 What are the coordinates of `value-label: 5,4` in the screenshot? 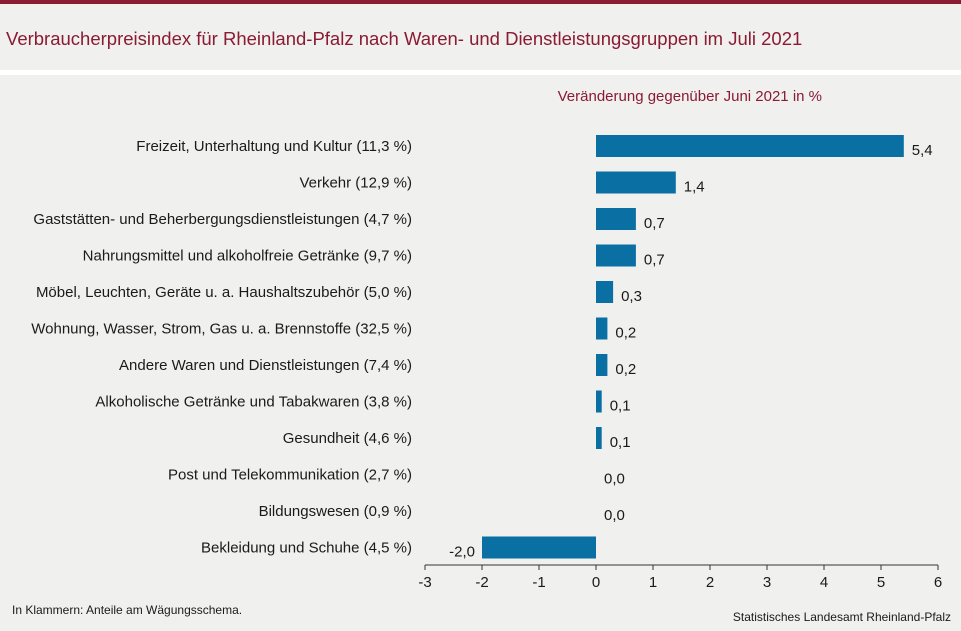 It's located at (922, 150).